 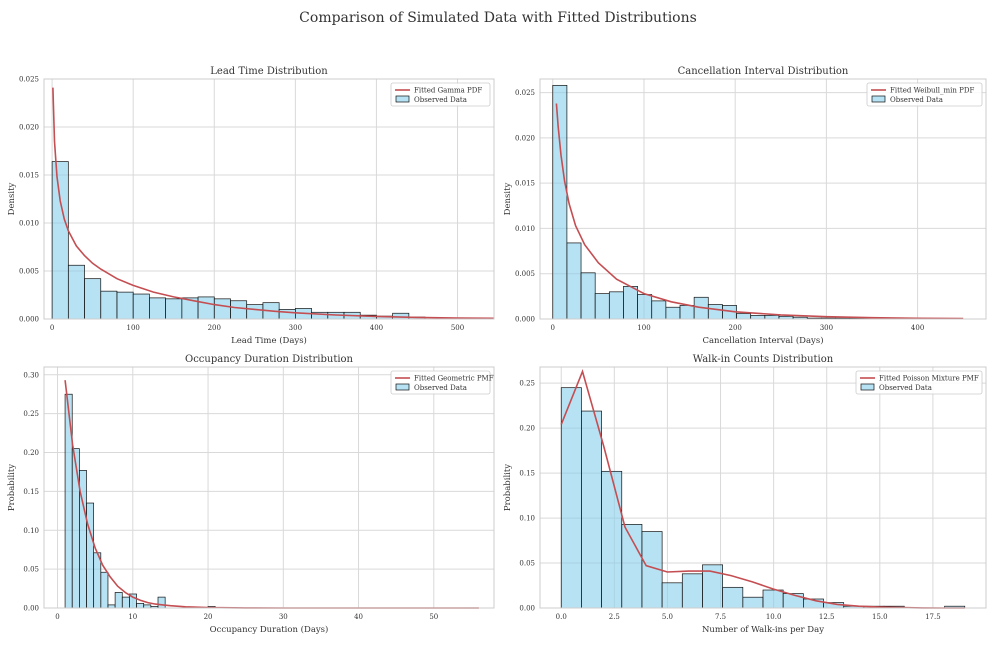 I want to click on subplot-title: Walk-in Counts Distribution, so click(x=763, y=359).